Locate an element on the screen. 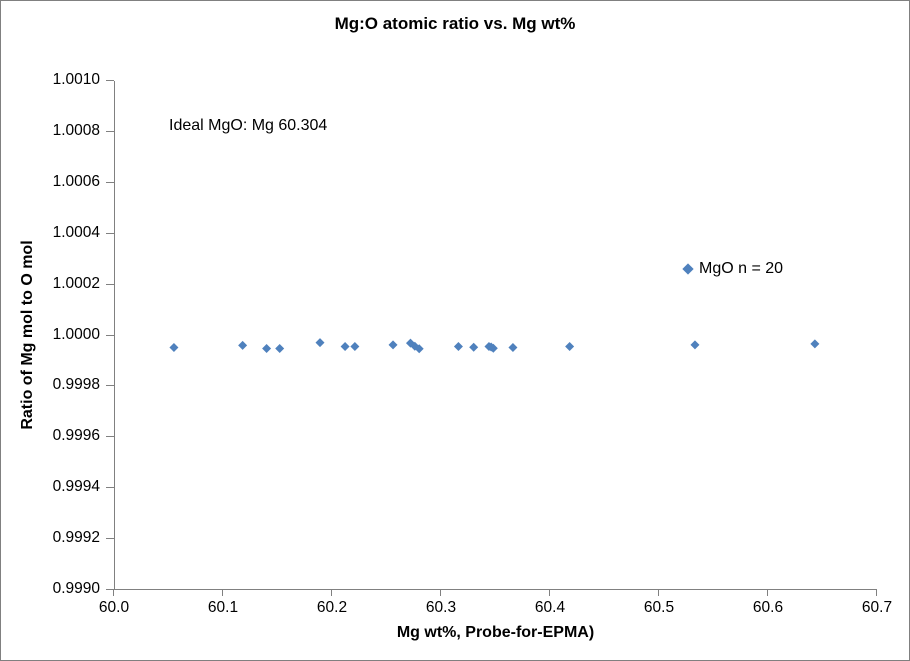 Image resolution: width=910 pixels, height=661 pixels. legend-diamond-icon is located at coordinates (688, 269).